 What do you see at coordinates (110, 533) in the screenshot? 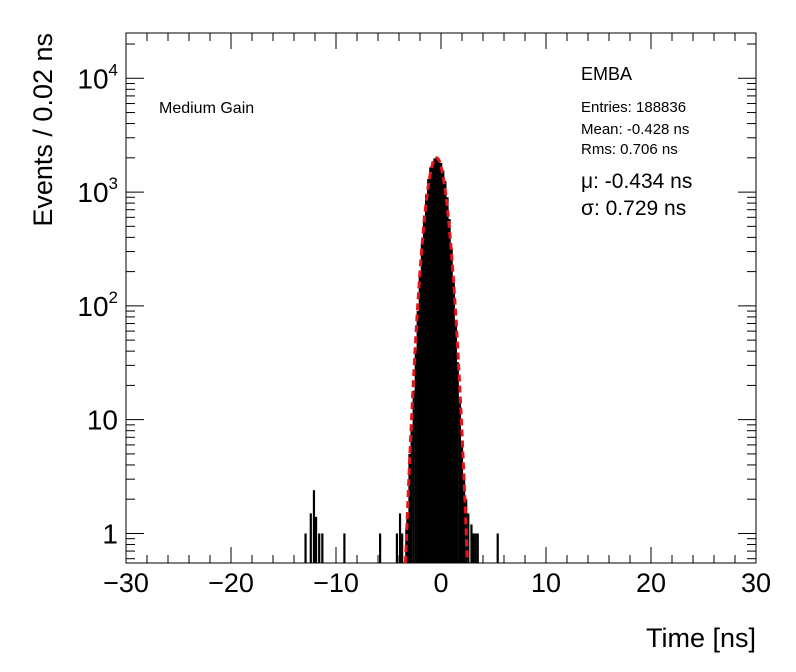
I see `y-tick-label: 1` at bounding box center [110, 533].